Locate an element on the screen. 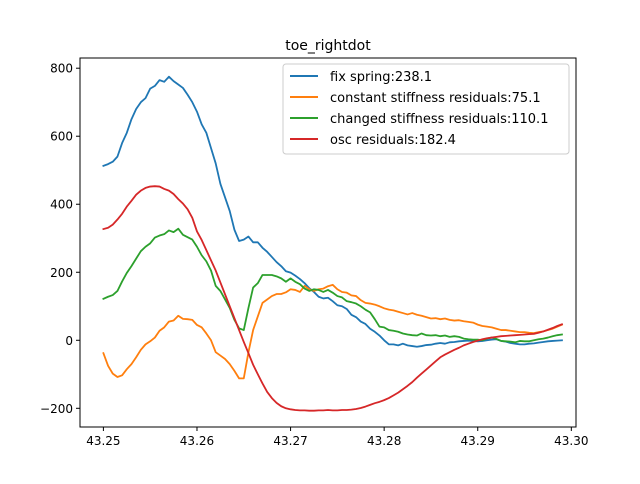 This screenshot has width=640, height=484. y-tick-label: 800 is located at coordinates (61, 69).